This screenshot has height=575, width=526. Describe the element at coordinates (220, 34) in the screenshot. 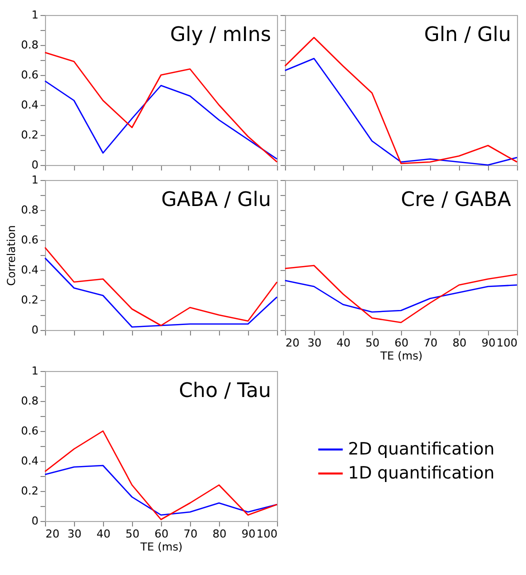

I see `chart-title: Gly / mIns` at that location.